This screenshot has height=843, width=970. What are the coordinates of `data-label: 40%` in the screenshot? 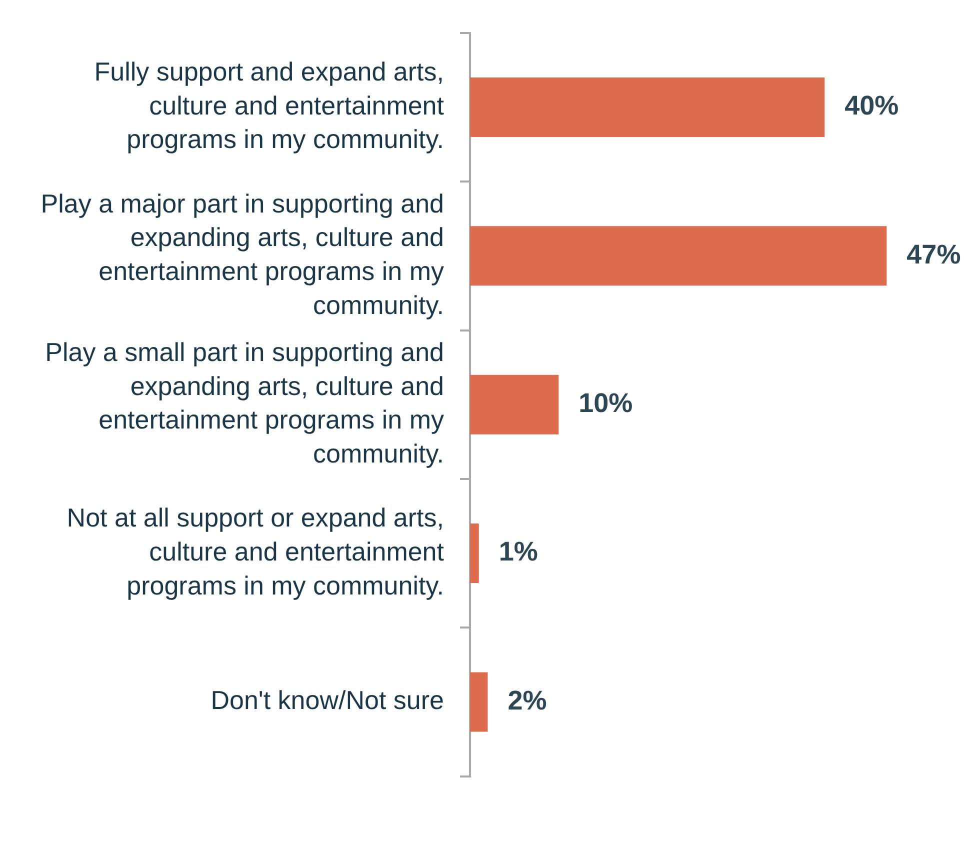 It's located at (871, 105).